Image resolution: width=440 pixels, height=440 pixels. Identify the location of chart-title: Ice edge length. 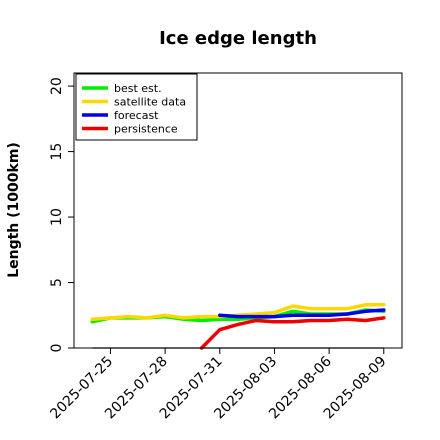
(238, 38).